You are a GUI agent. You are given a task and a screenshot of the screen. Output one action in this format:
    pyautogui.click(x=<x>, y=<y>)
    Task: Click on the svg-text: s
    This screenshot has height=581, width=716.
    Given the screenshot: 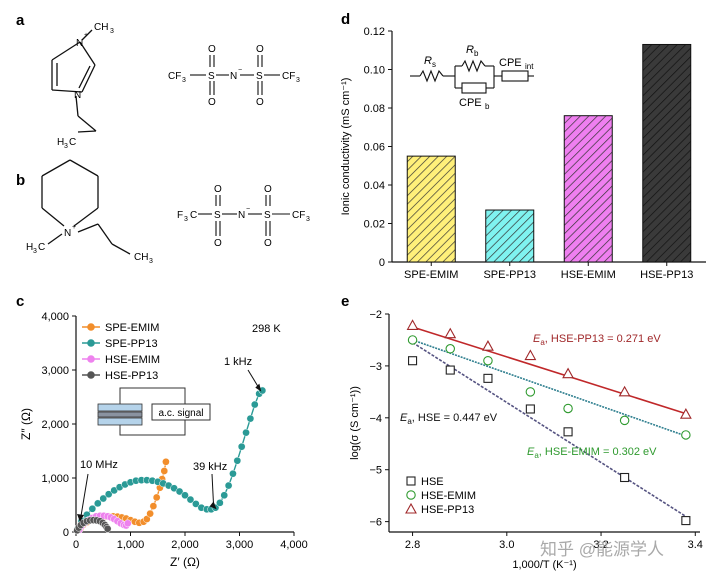 What is the action you would take?
    pyautogui.click(x=434, y=64)
    